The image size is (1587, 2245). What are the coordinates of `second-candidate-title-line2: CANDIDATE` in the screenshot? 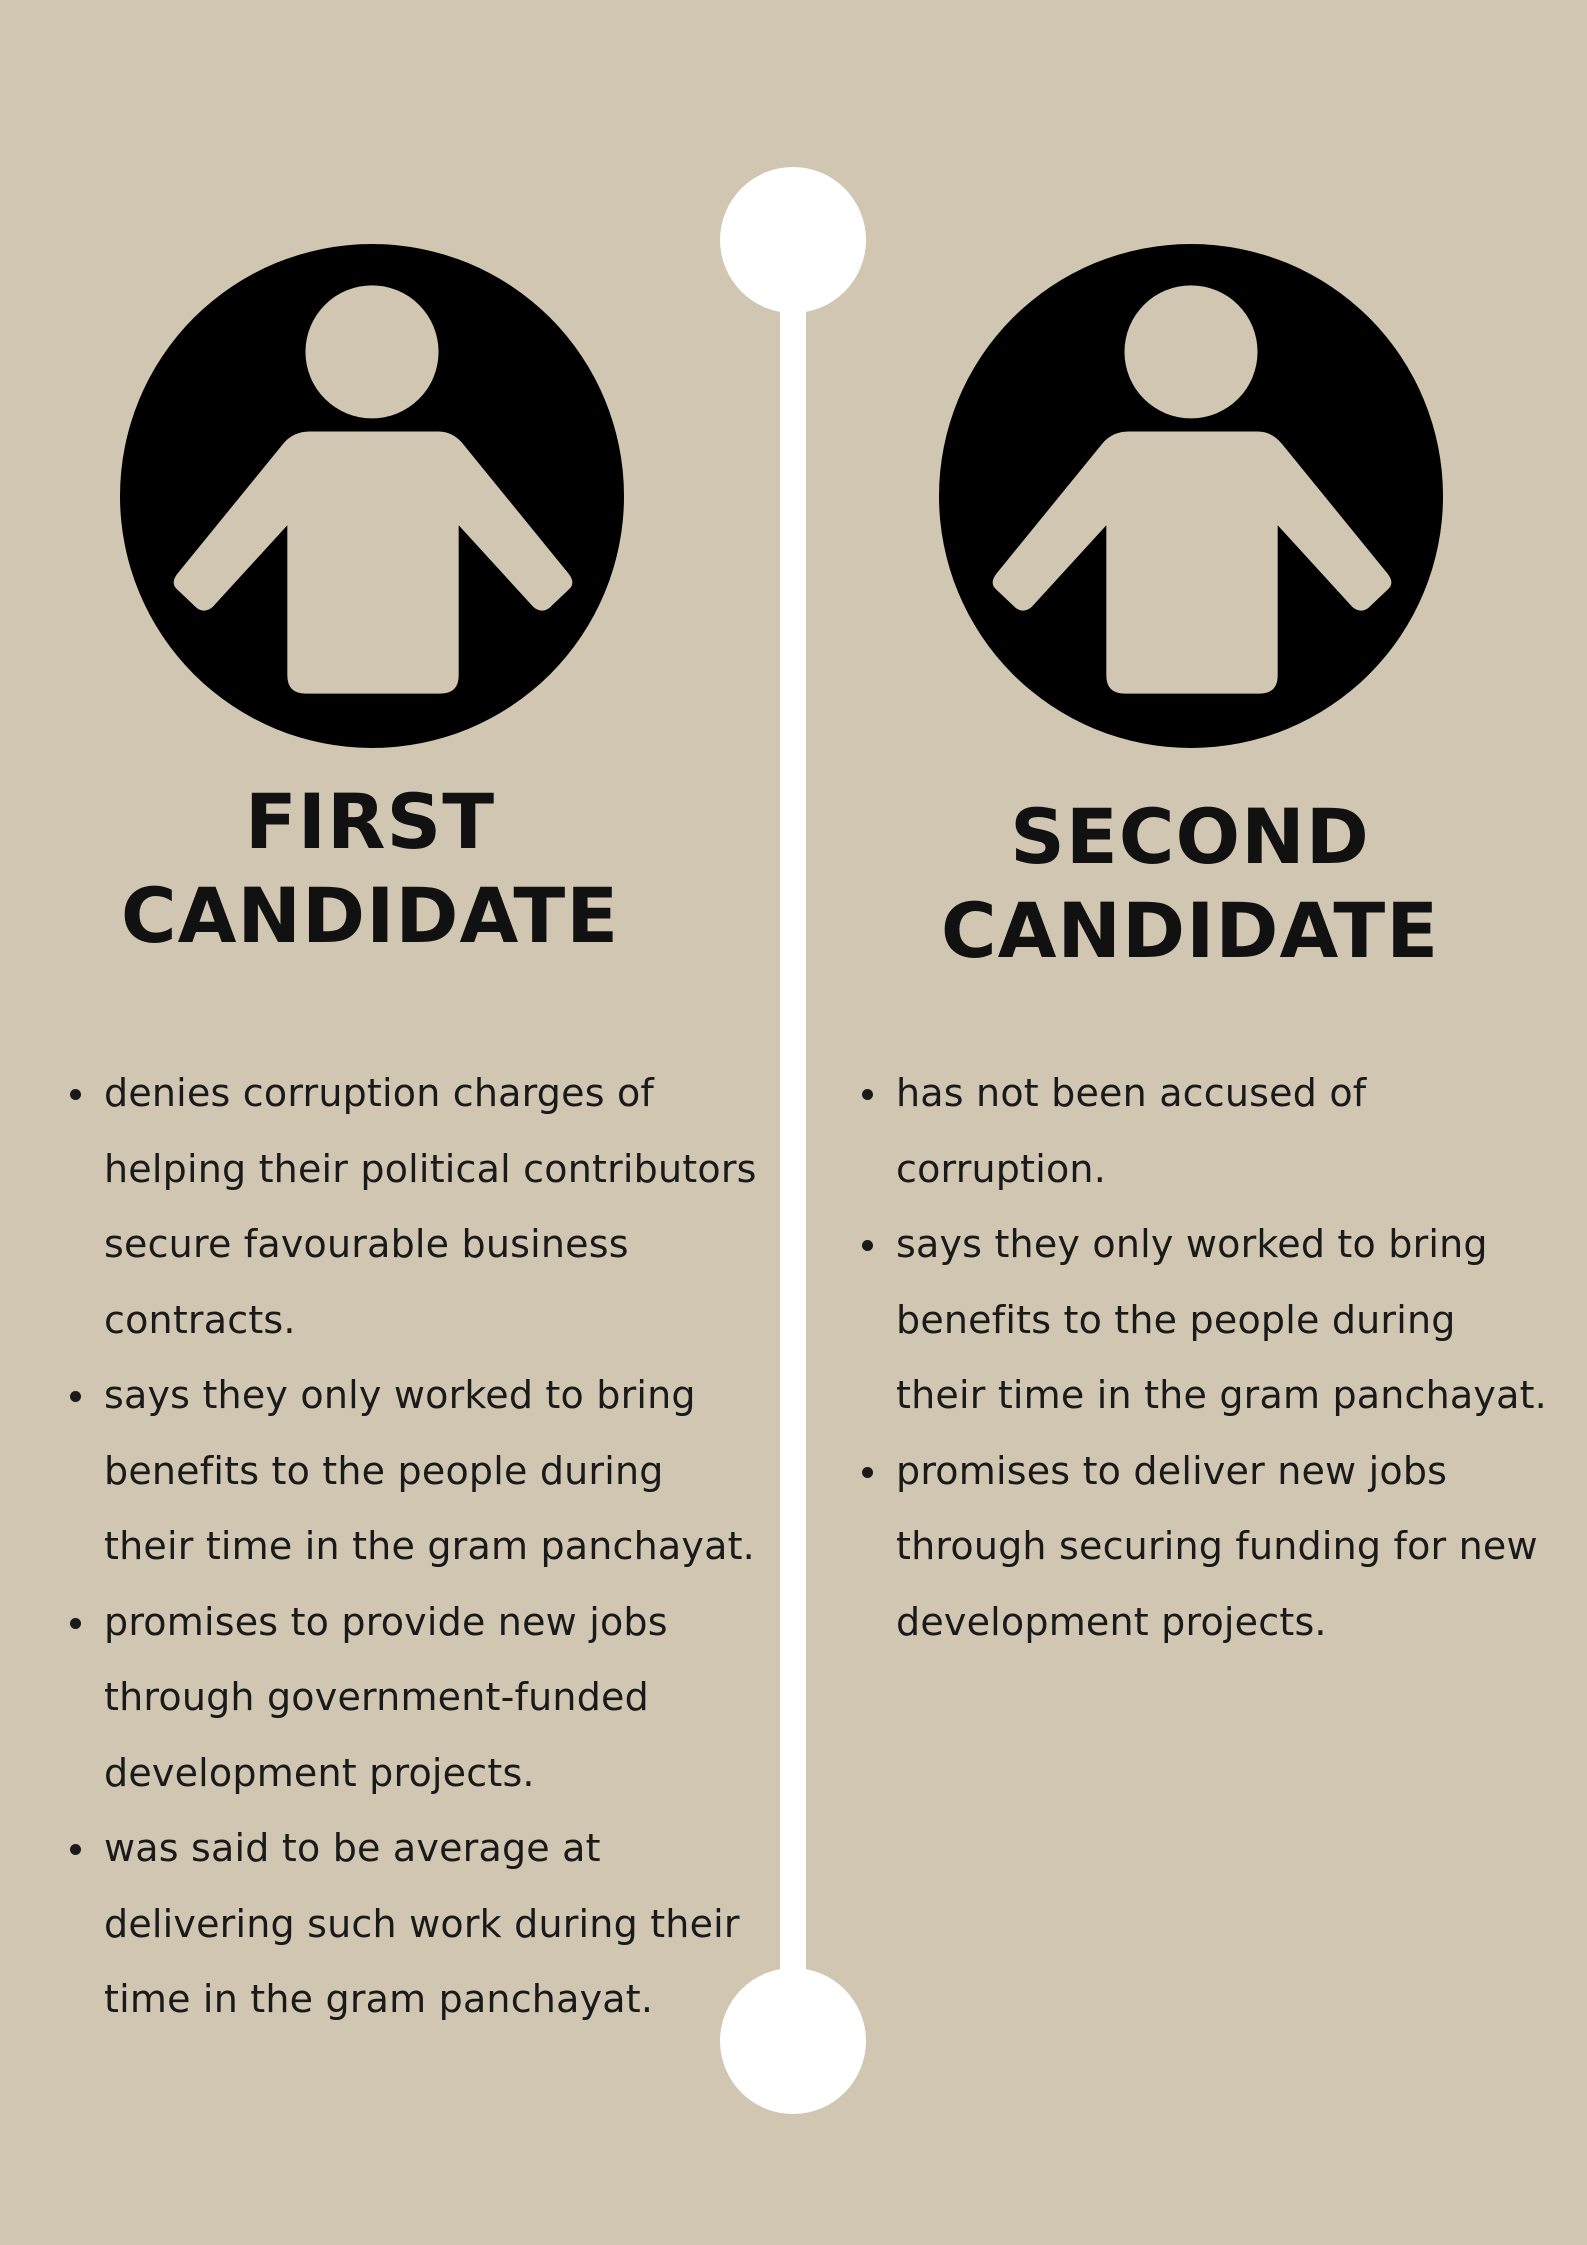 It's located at (1190, 930).